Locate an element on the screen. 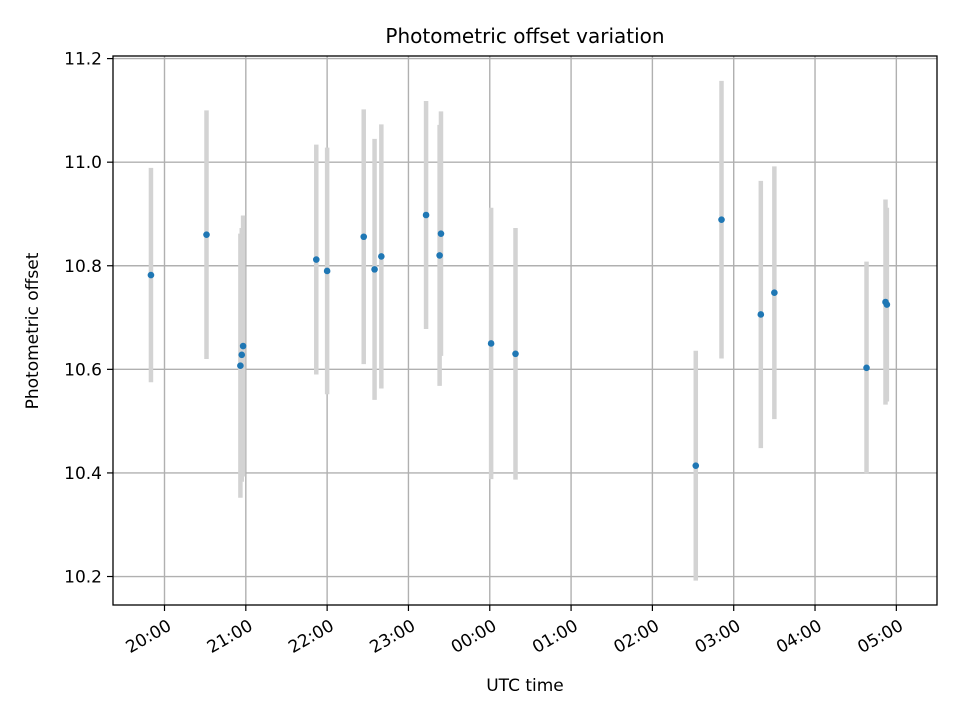 This screenshot has width=960, height=720. y-tick-label: 10.8 is located at coordinates (83, 267).